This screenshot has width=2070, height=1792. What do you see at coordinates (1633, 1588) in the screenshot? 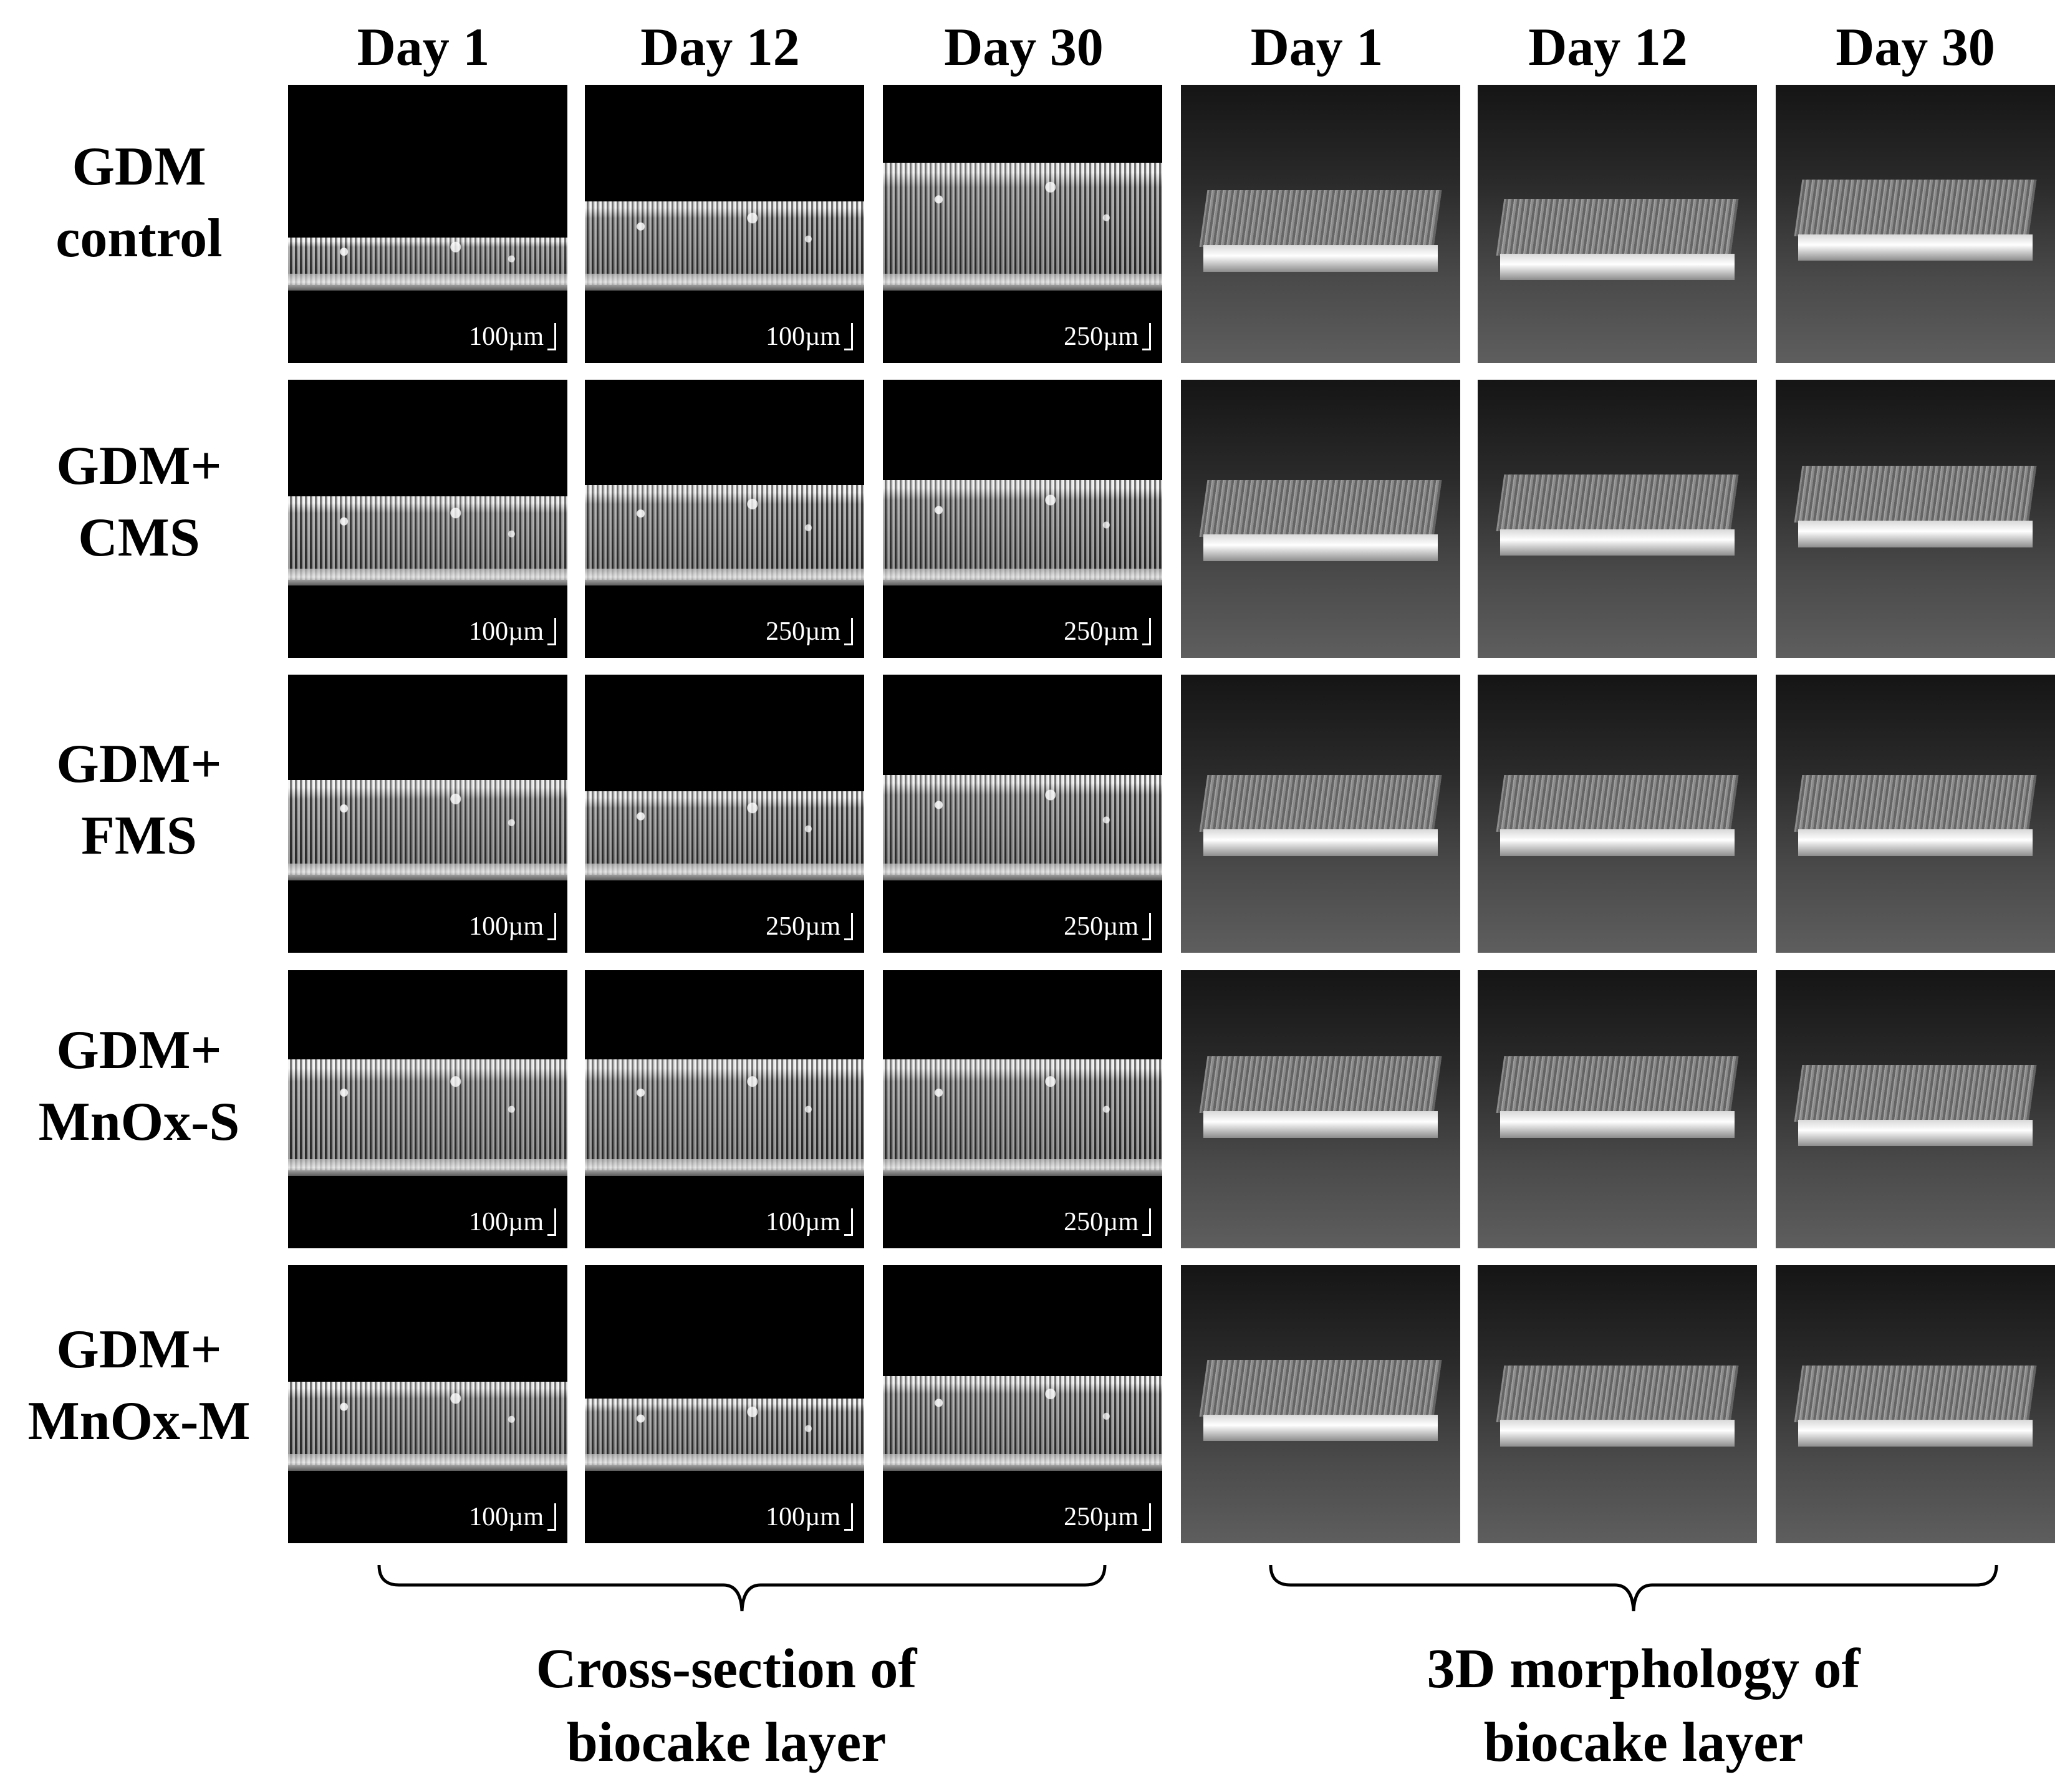
I see `3d-morphology-brace` at bounding box center [1633, 1588].